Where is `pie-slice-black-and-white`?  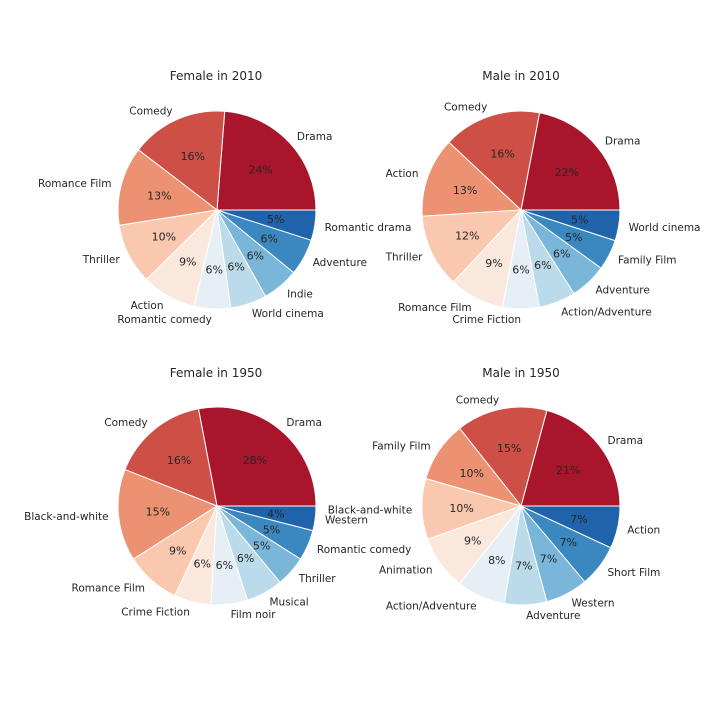
pie-slice-black-and-white is located at coordinates (168, 514).